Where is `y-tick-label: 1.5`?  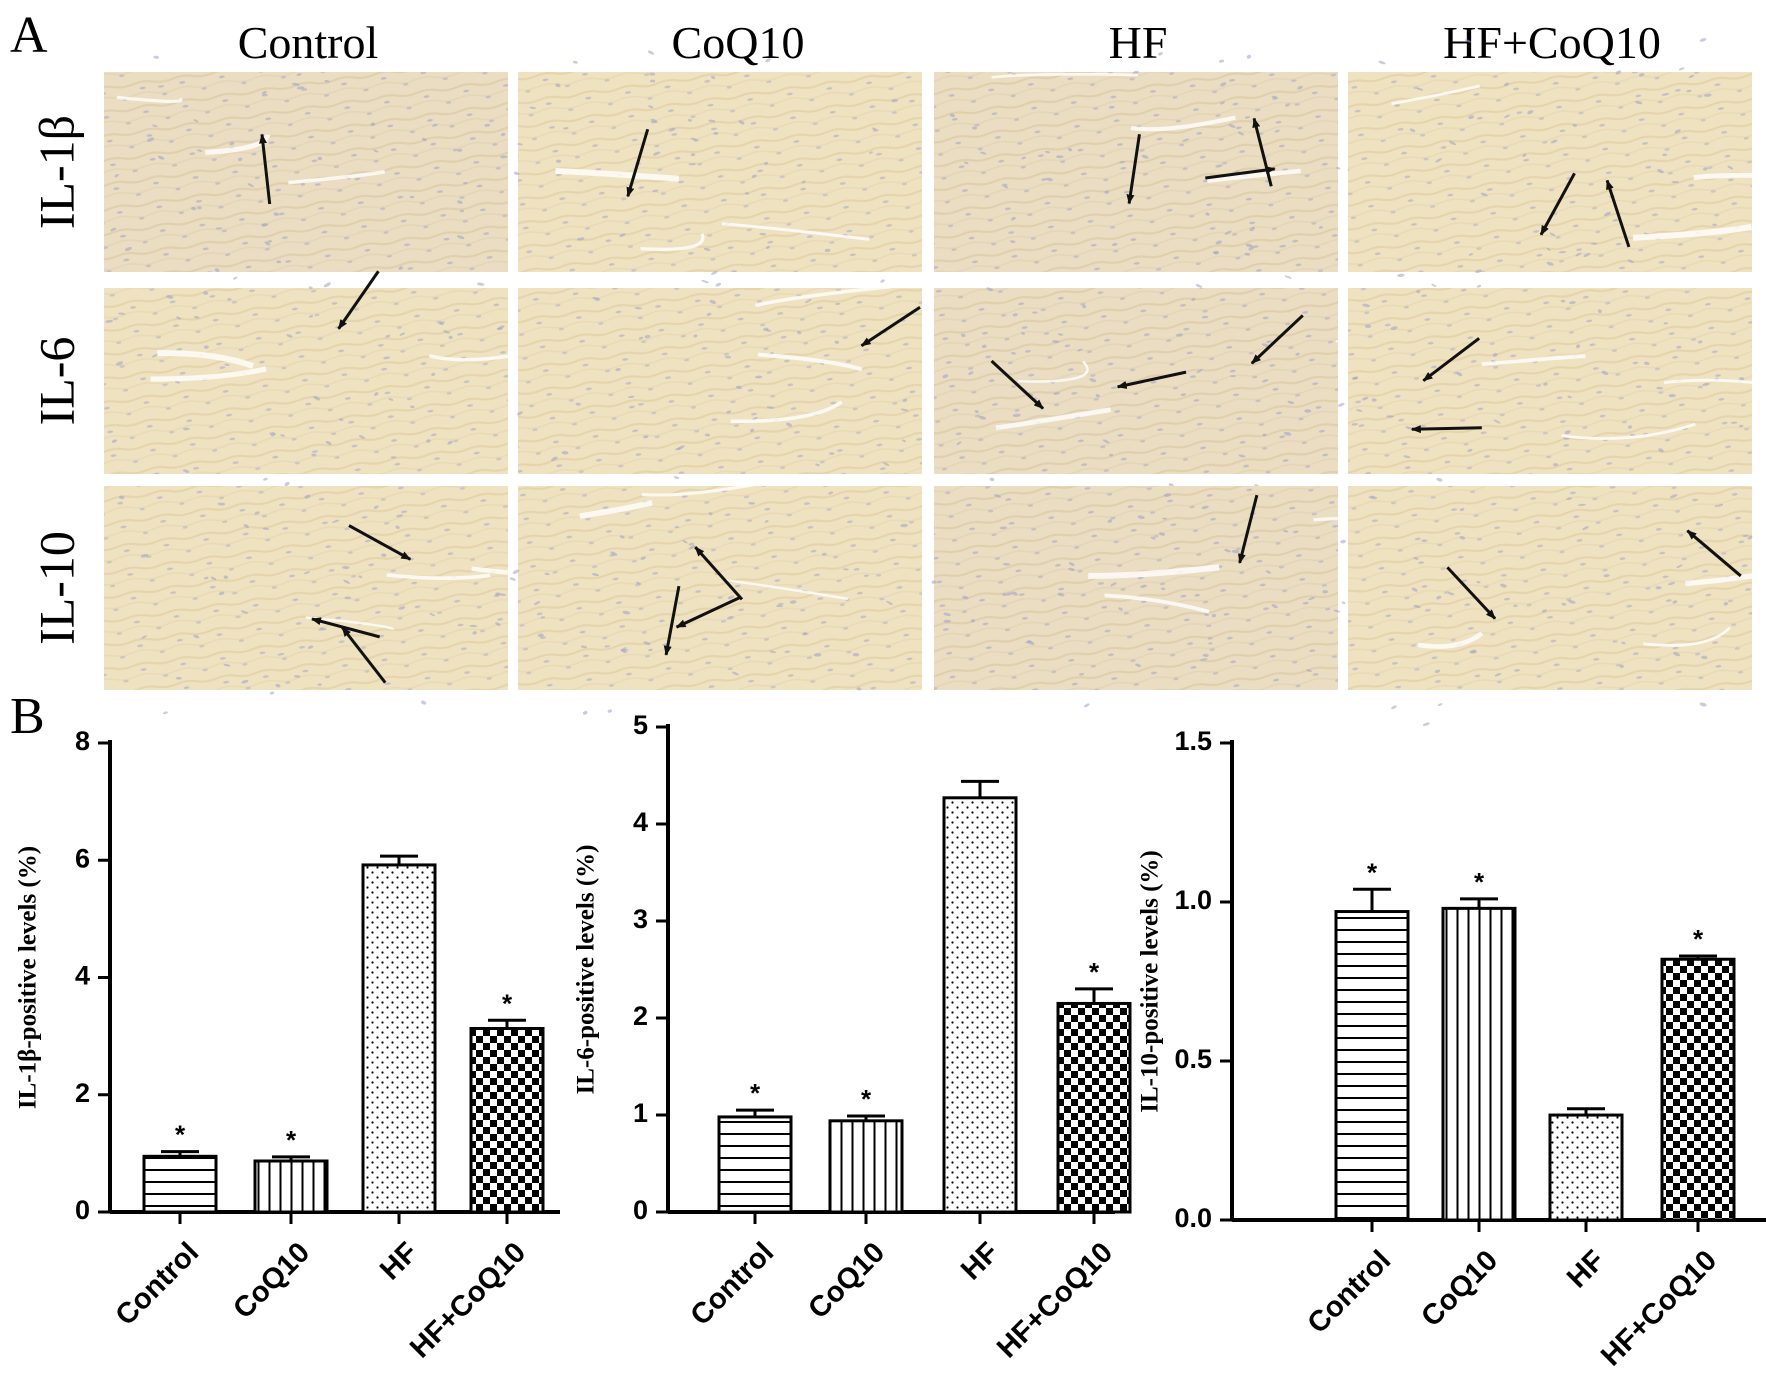 y-tick-label: 1.5 is located at coordinates (1193, 741).